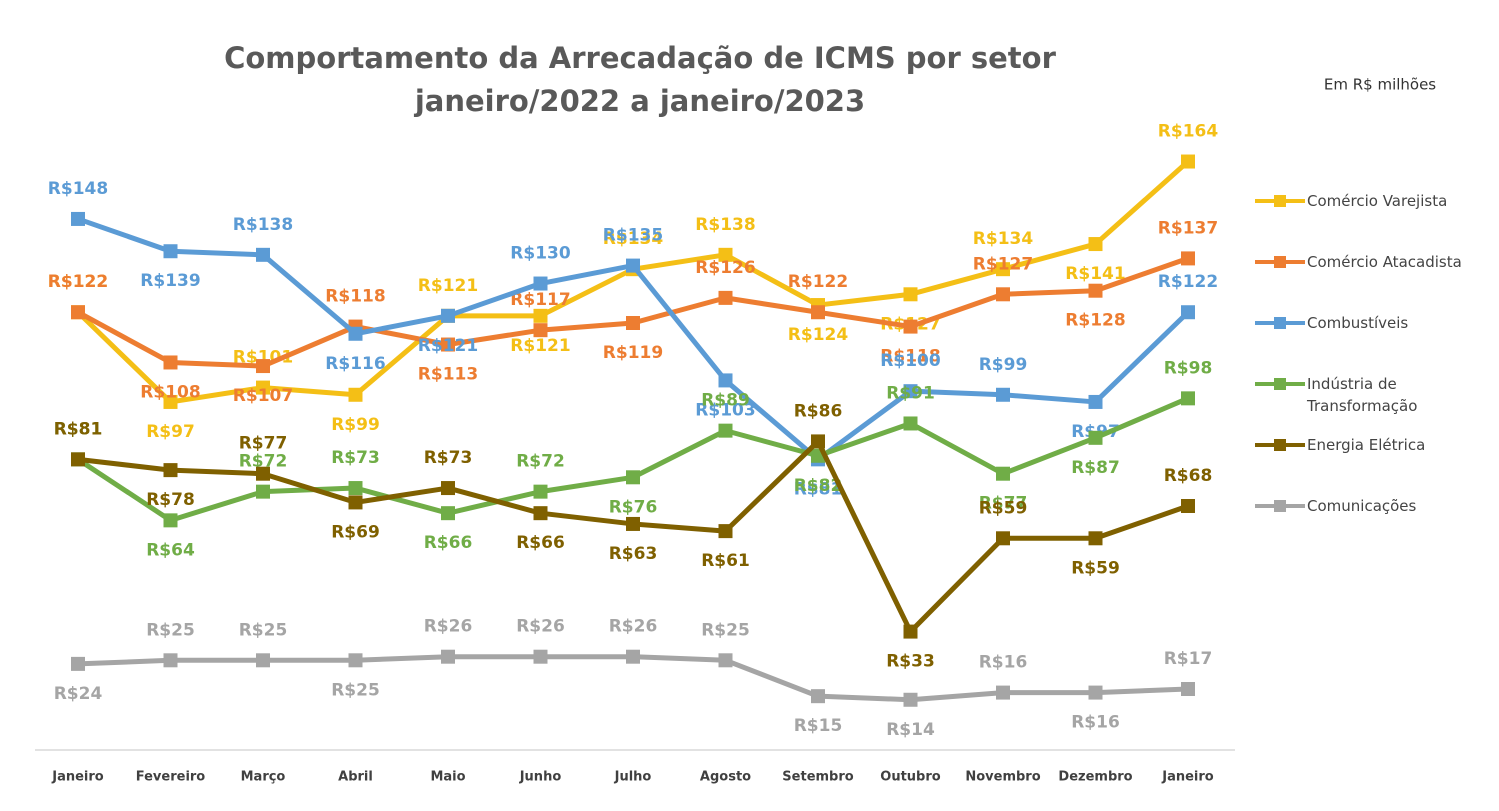  What do you see at coordinates (170, 550) in the screenshot?
I see `data-label: R$64` at bounding box center [170, 550].